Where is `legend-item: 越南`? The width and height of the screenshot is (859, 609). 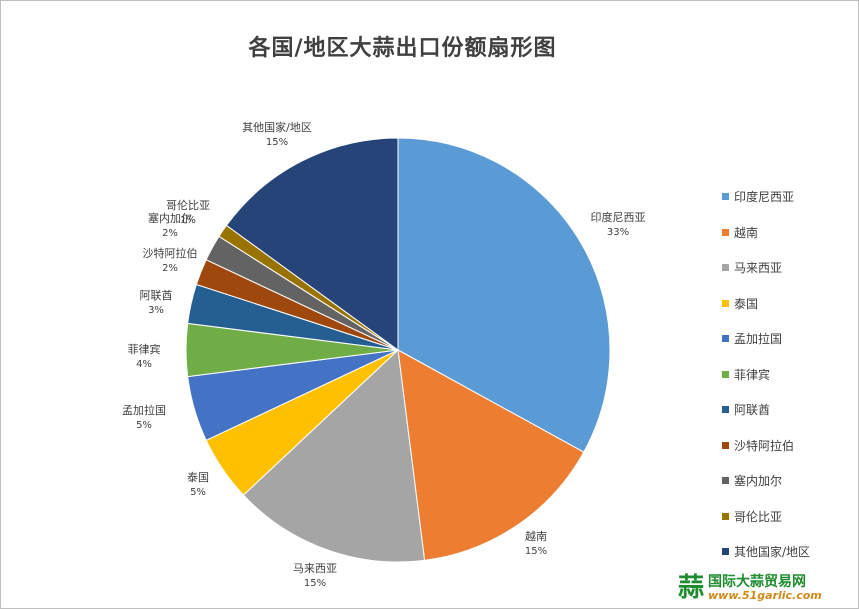 legend-item: 越南 is located at coordinates (782, 233).